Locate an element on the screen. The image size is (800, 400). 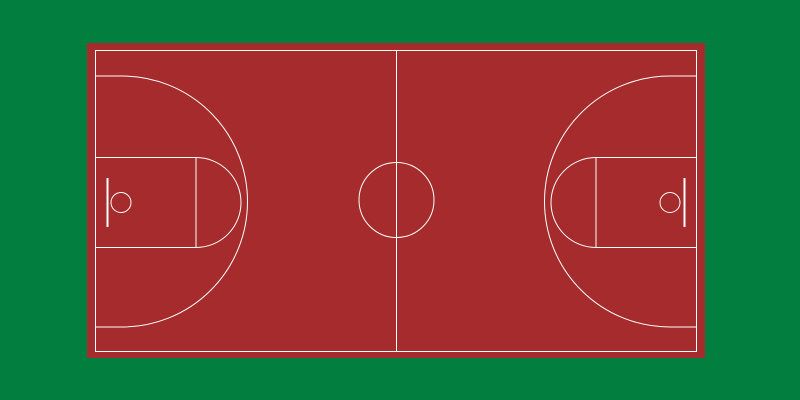
center-circle is located at coordinates (396, 200).